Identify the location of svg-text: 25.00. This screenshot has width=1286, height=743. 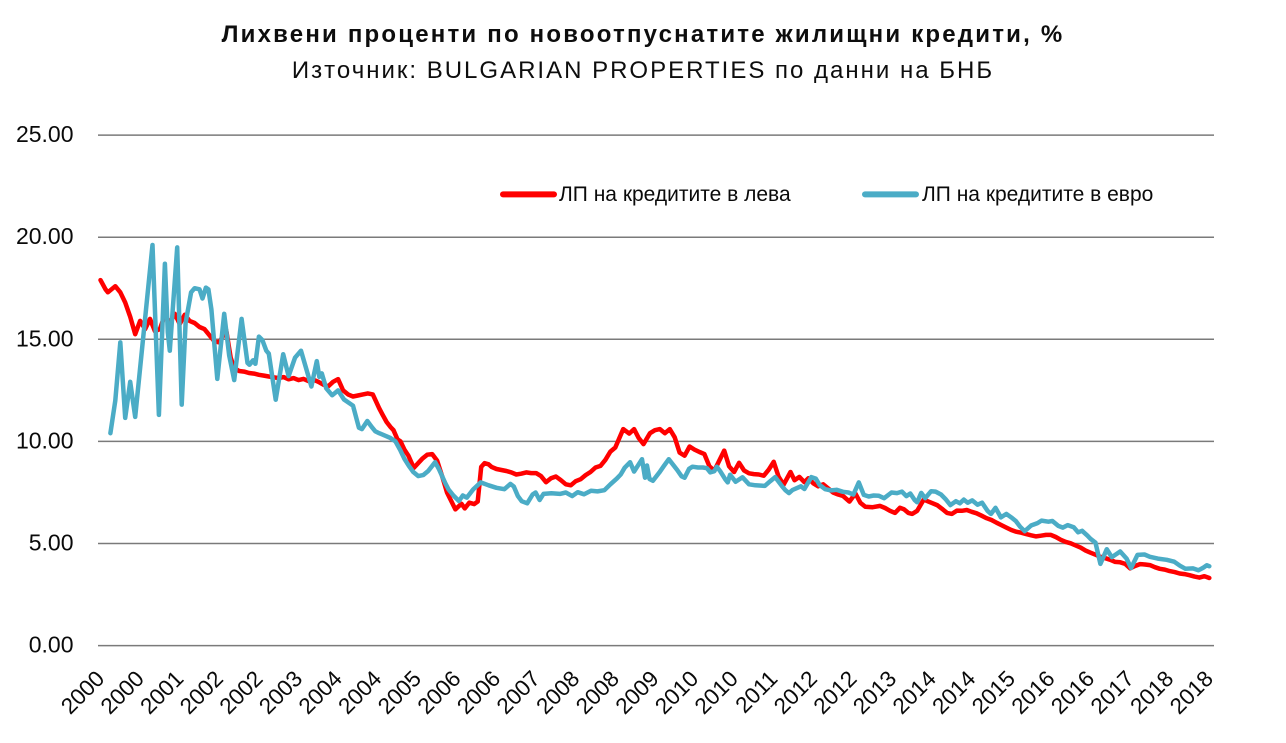
(45, 134).